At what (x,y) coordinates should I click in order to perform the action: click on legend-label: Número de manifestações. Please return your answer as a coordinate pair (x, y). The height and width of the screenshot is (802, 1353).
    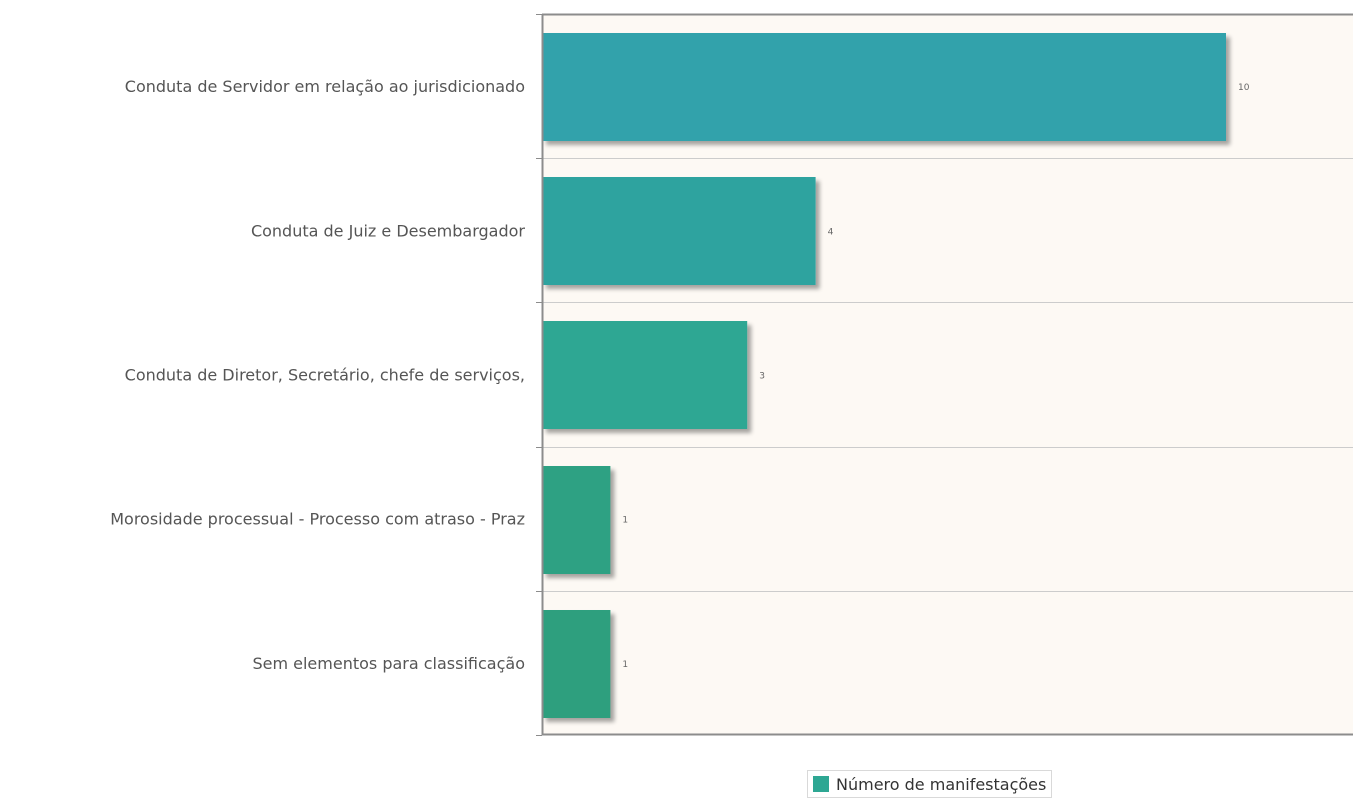
    Looking at the image, I should click on (941, 784).